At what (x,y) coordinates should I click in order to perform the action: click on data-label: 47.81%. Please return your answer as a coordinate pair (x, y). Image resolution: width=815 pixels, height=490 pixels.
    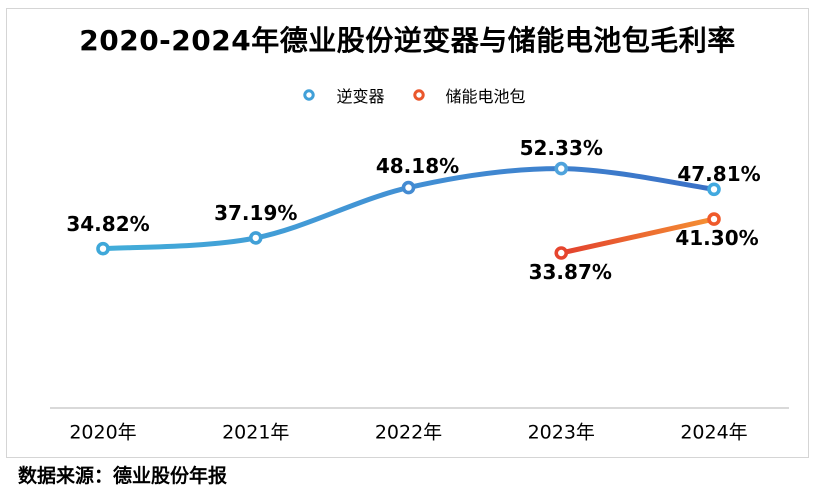
    Looking at the image, I should click on (719, 174).